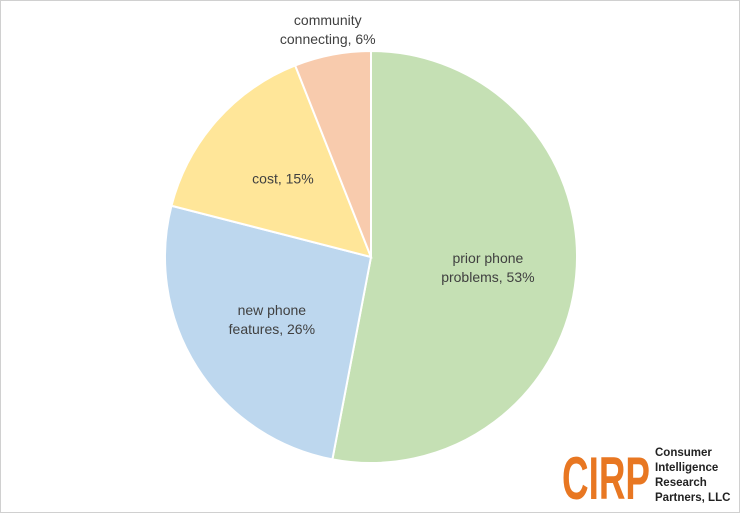 The height and width of the screenshot is (513, 740). What do you see at coordinates (686, 468) in the screenshot?
I see `logo-line: Intelligence` at bounding box center [686, 468].